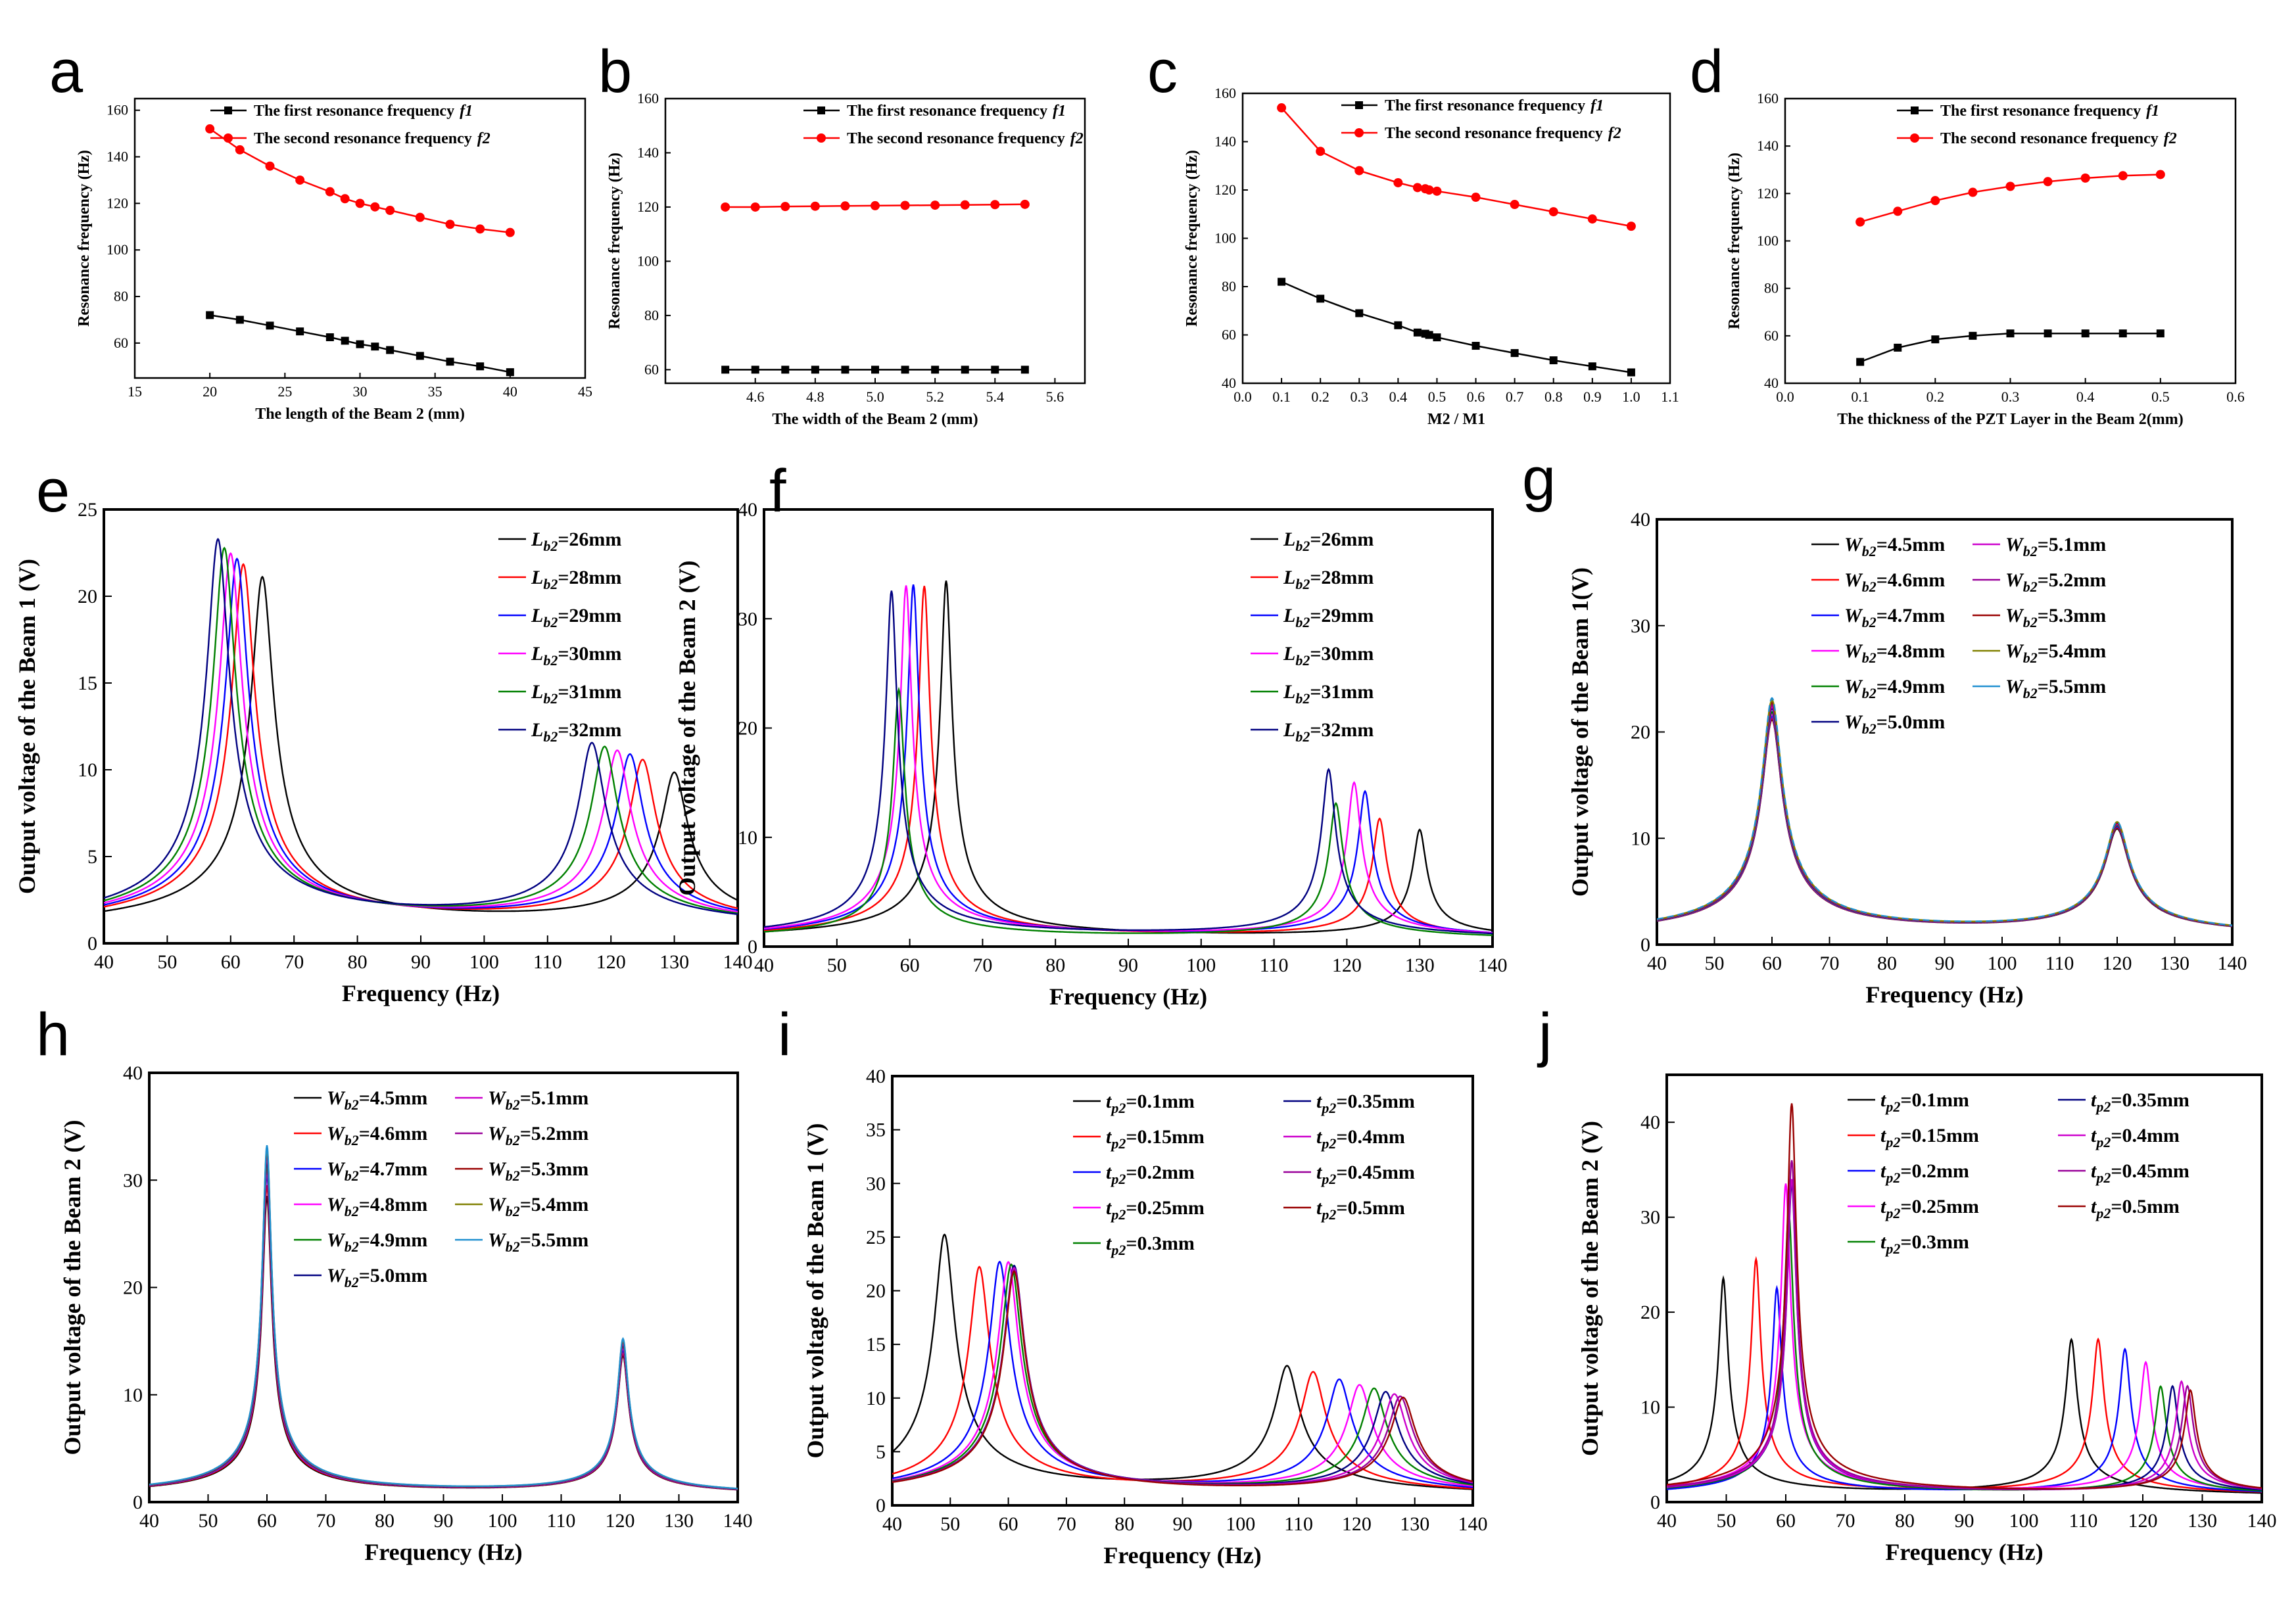  I want to click on x-tick-label: 100, so click(503, 1521).